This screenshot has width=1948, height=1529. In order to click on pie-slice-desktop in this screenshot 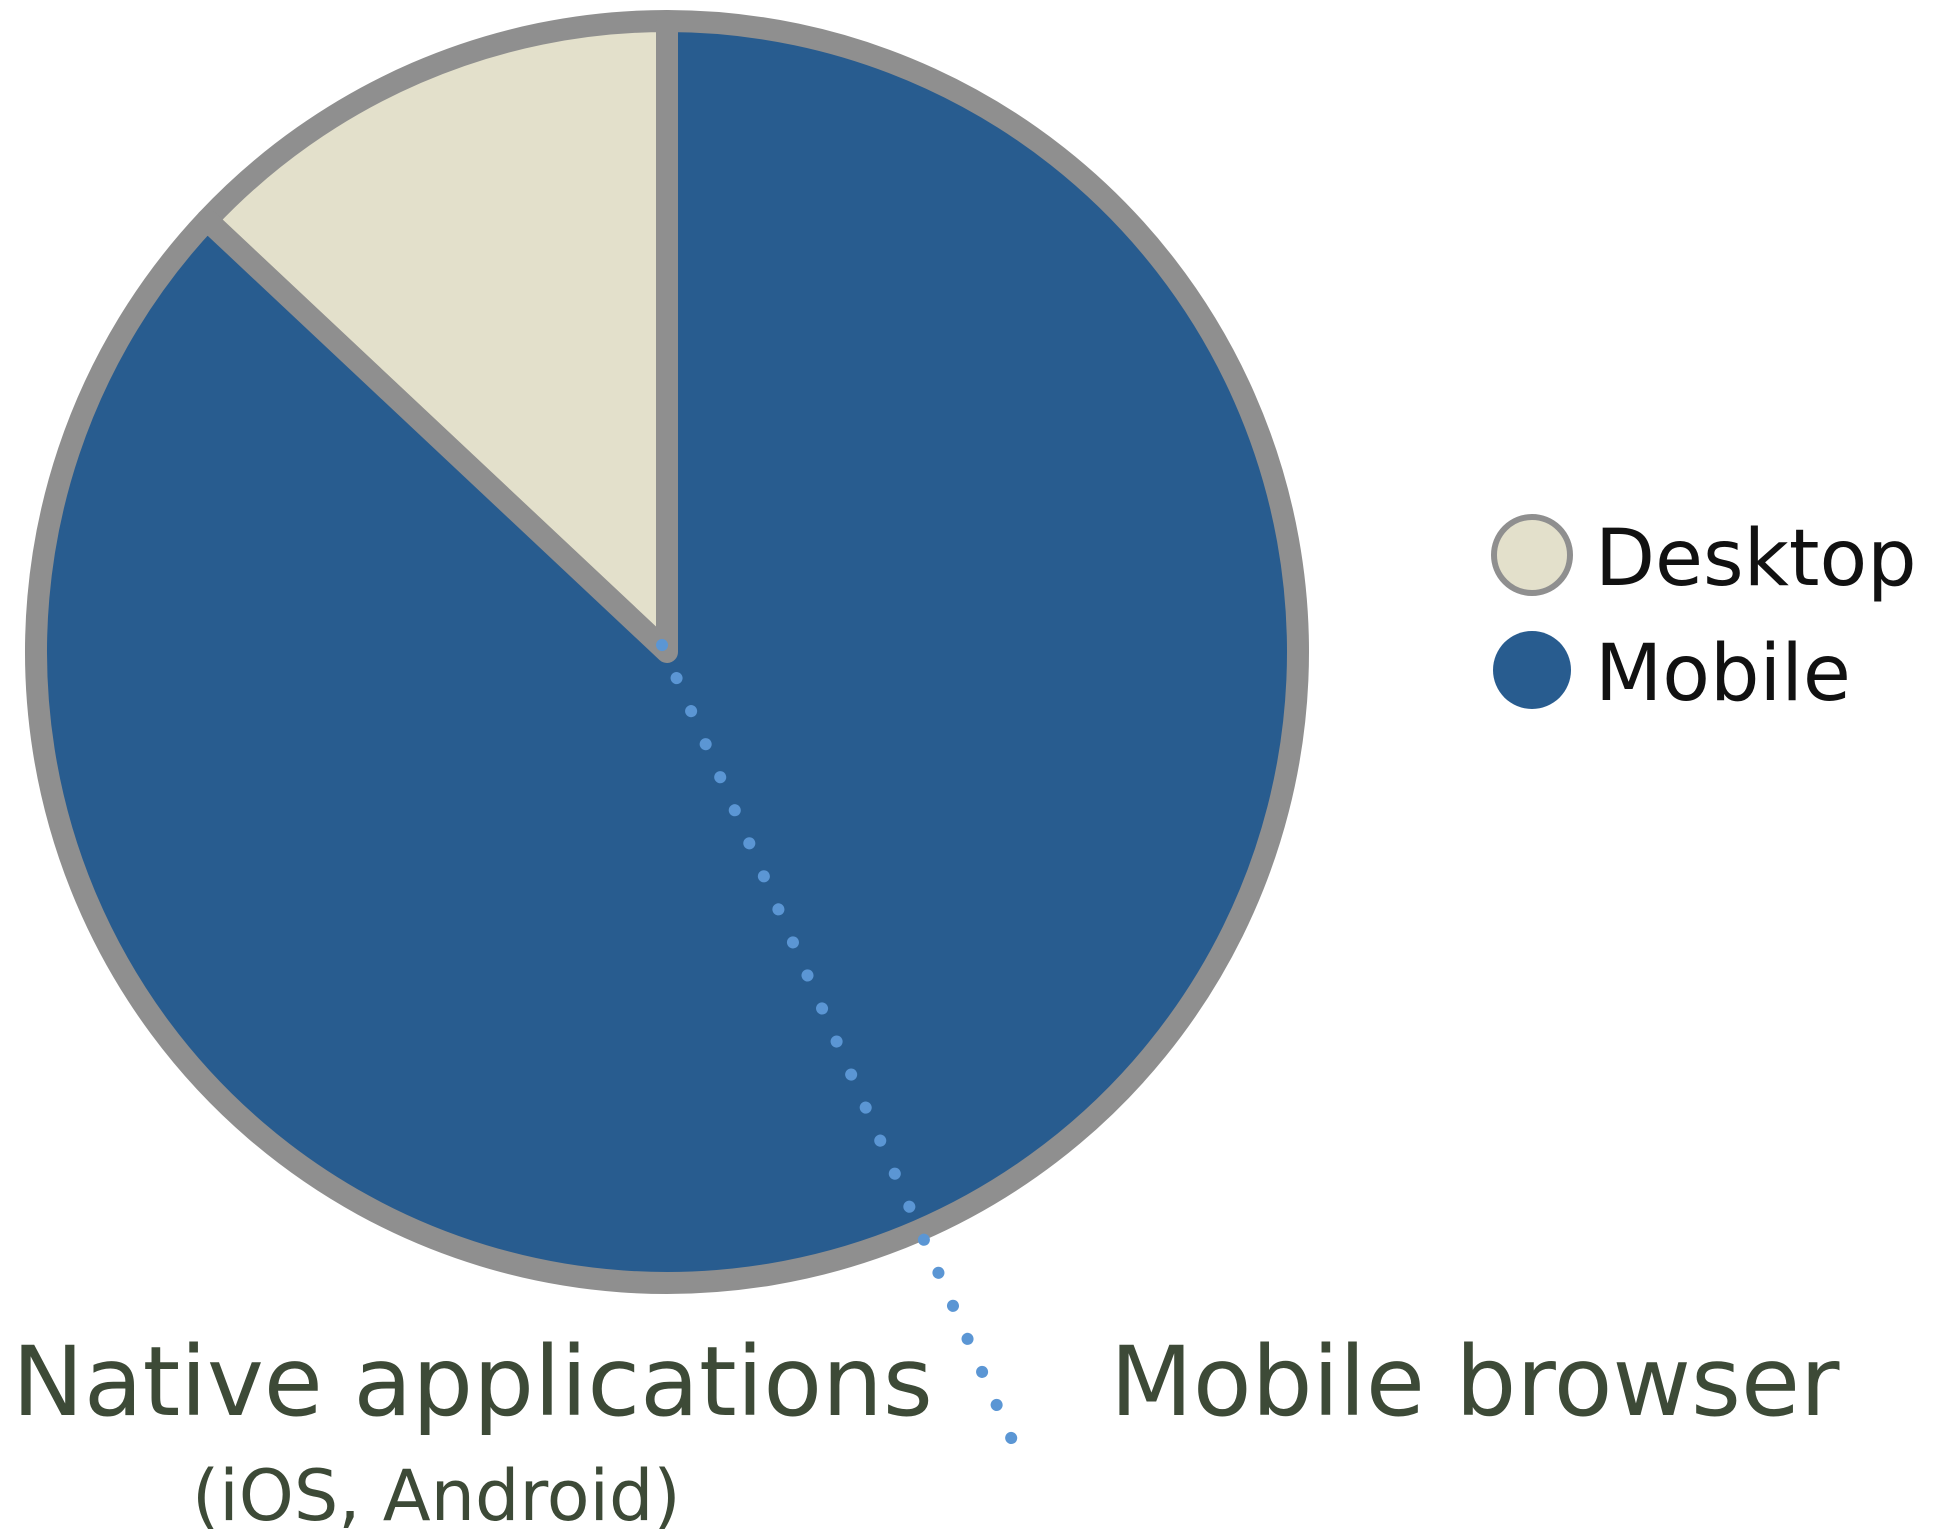, I will do `click(437, 336)`.